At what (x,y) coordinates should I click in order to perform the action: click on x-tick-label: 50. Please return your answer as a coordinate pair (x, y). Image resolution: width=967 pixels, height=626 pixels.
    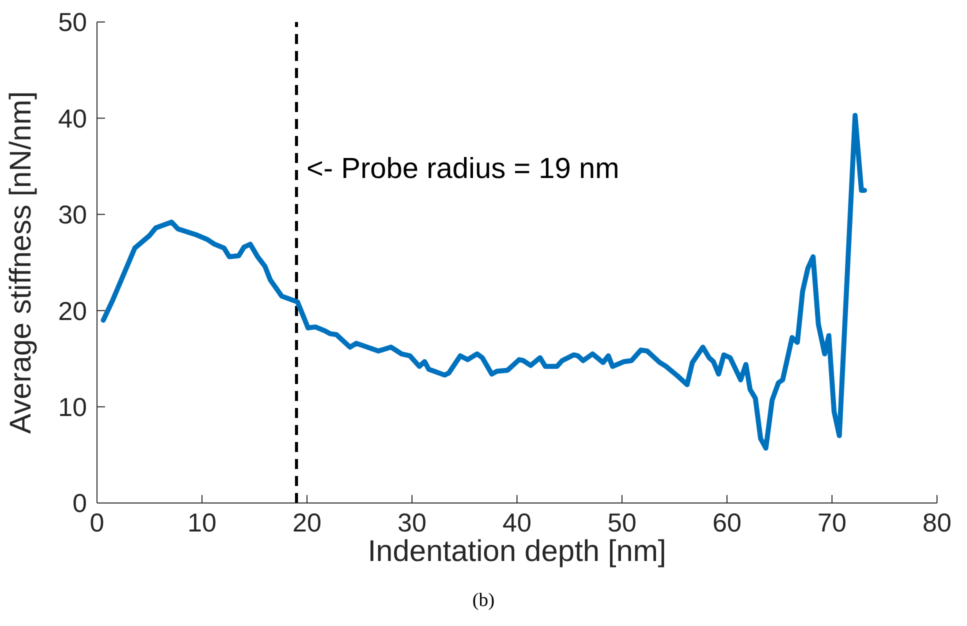
    Looking at the image, I should click on (622, 522).